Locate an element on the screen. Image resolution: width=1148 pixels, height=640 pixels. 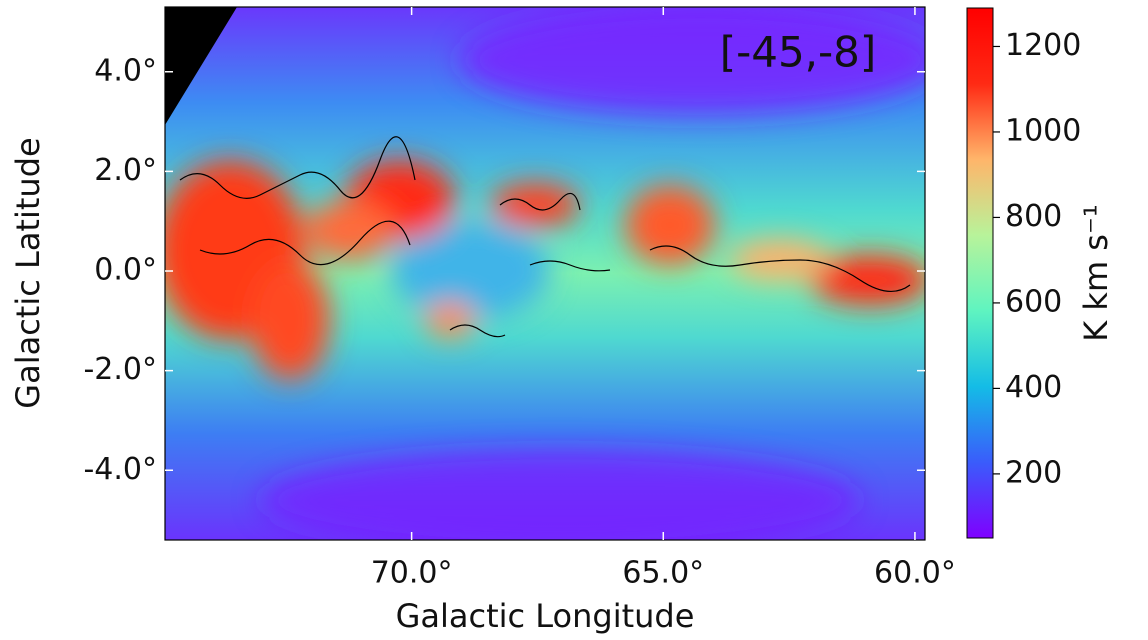
x-axis-title: Galactic Longitude is located at coordinates (545, 616).